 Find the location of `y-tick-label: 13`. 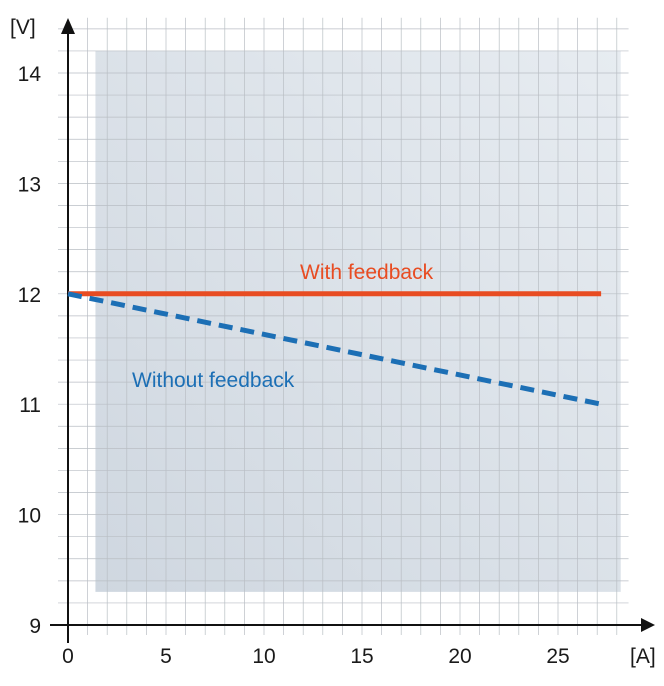

y-tick-label: 13 is located at coordinates (29, 184).